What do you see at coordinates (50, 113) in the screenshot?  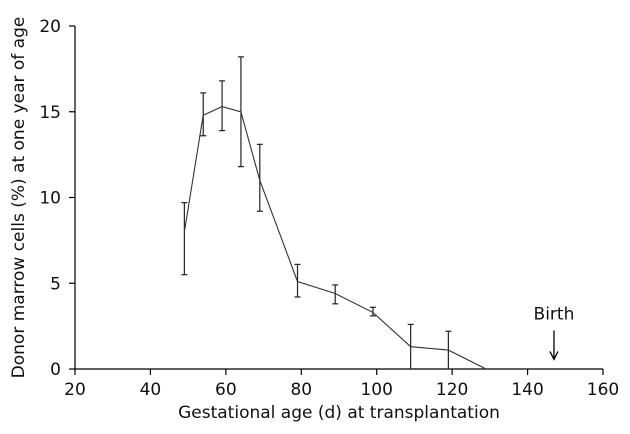 I see `y-tick-label: 15` at bounding box center [50, 113].